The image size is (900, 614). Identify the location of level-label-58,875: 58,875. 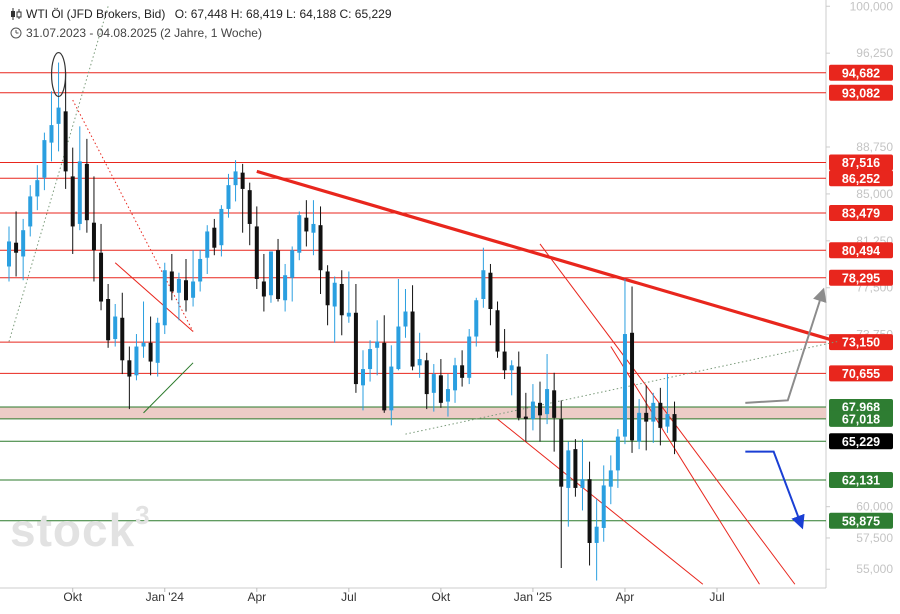
(861, 521).